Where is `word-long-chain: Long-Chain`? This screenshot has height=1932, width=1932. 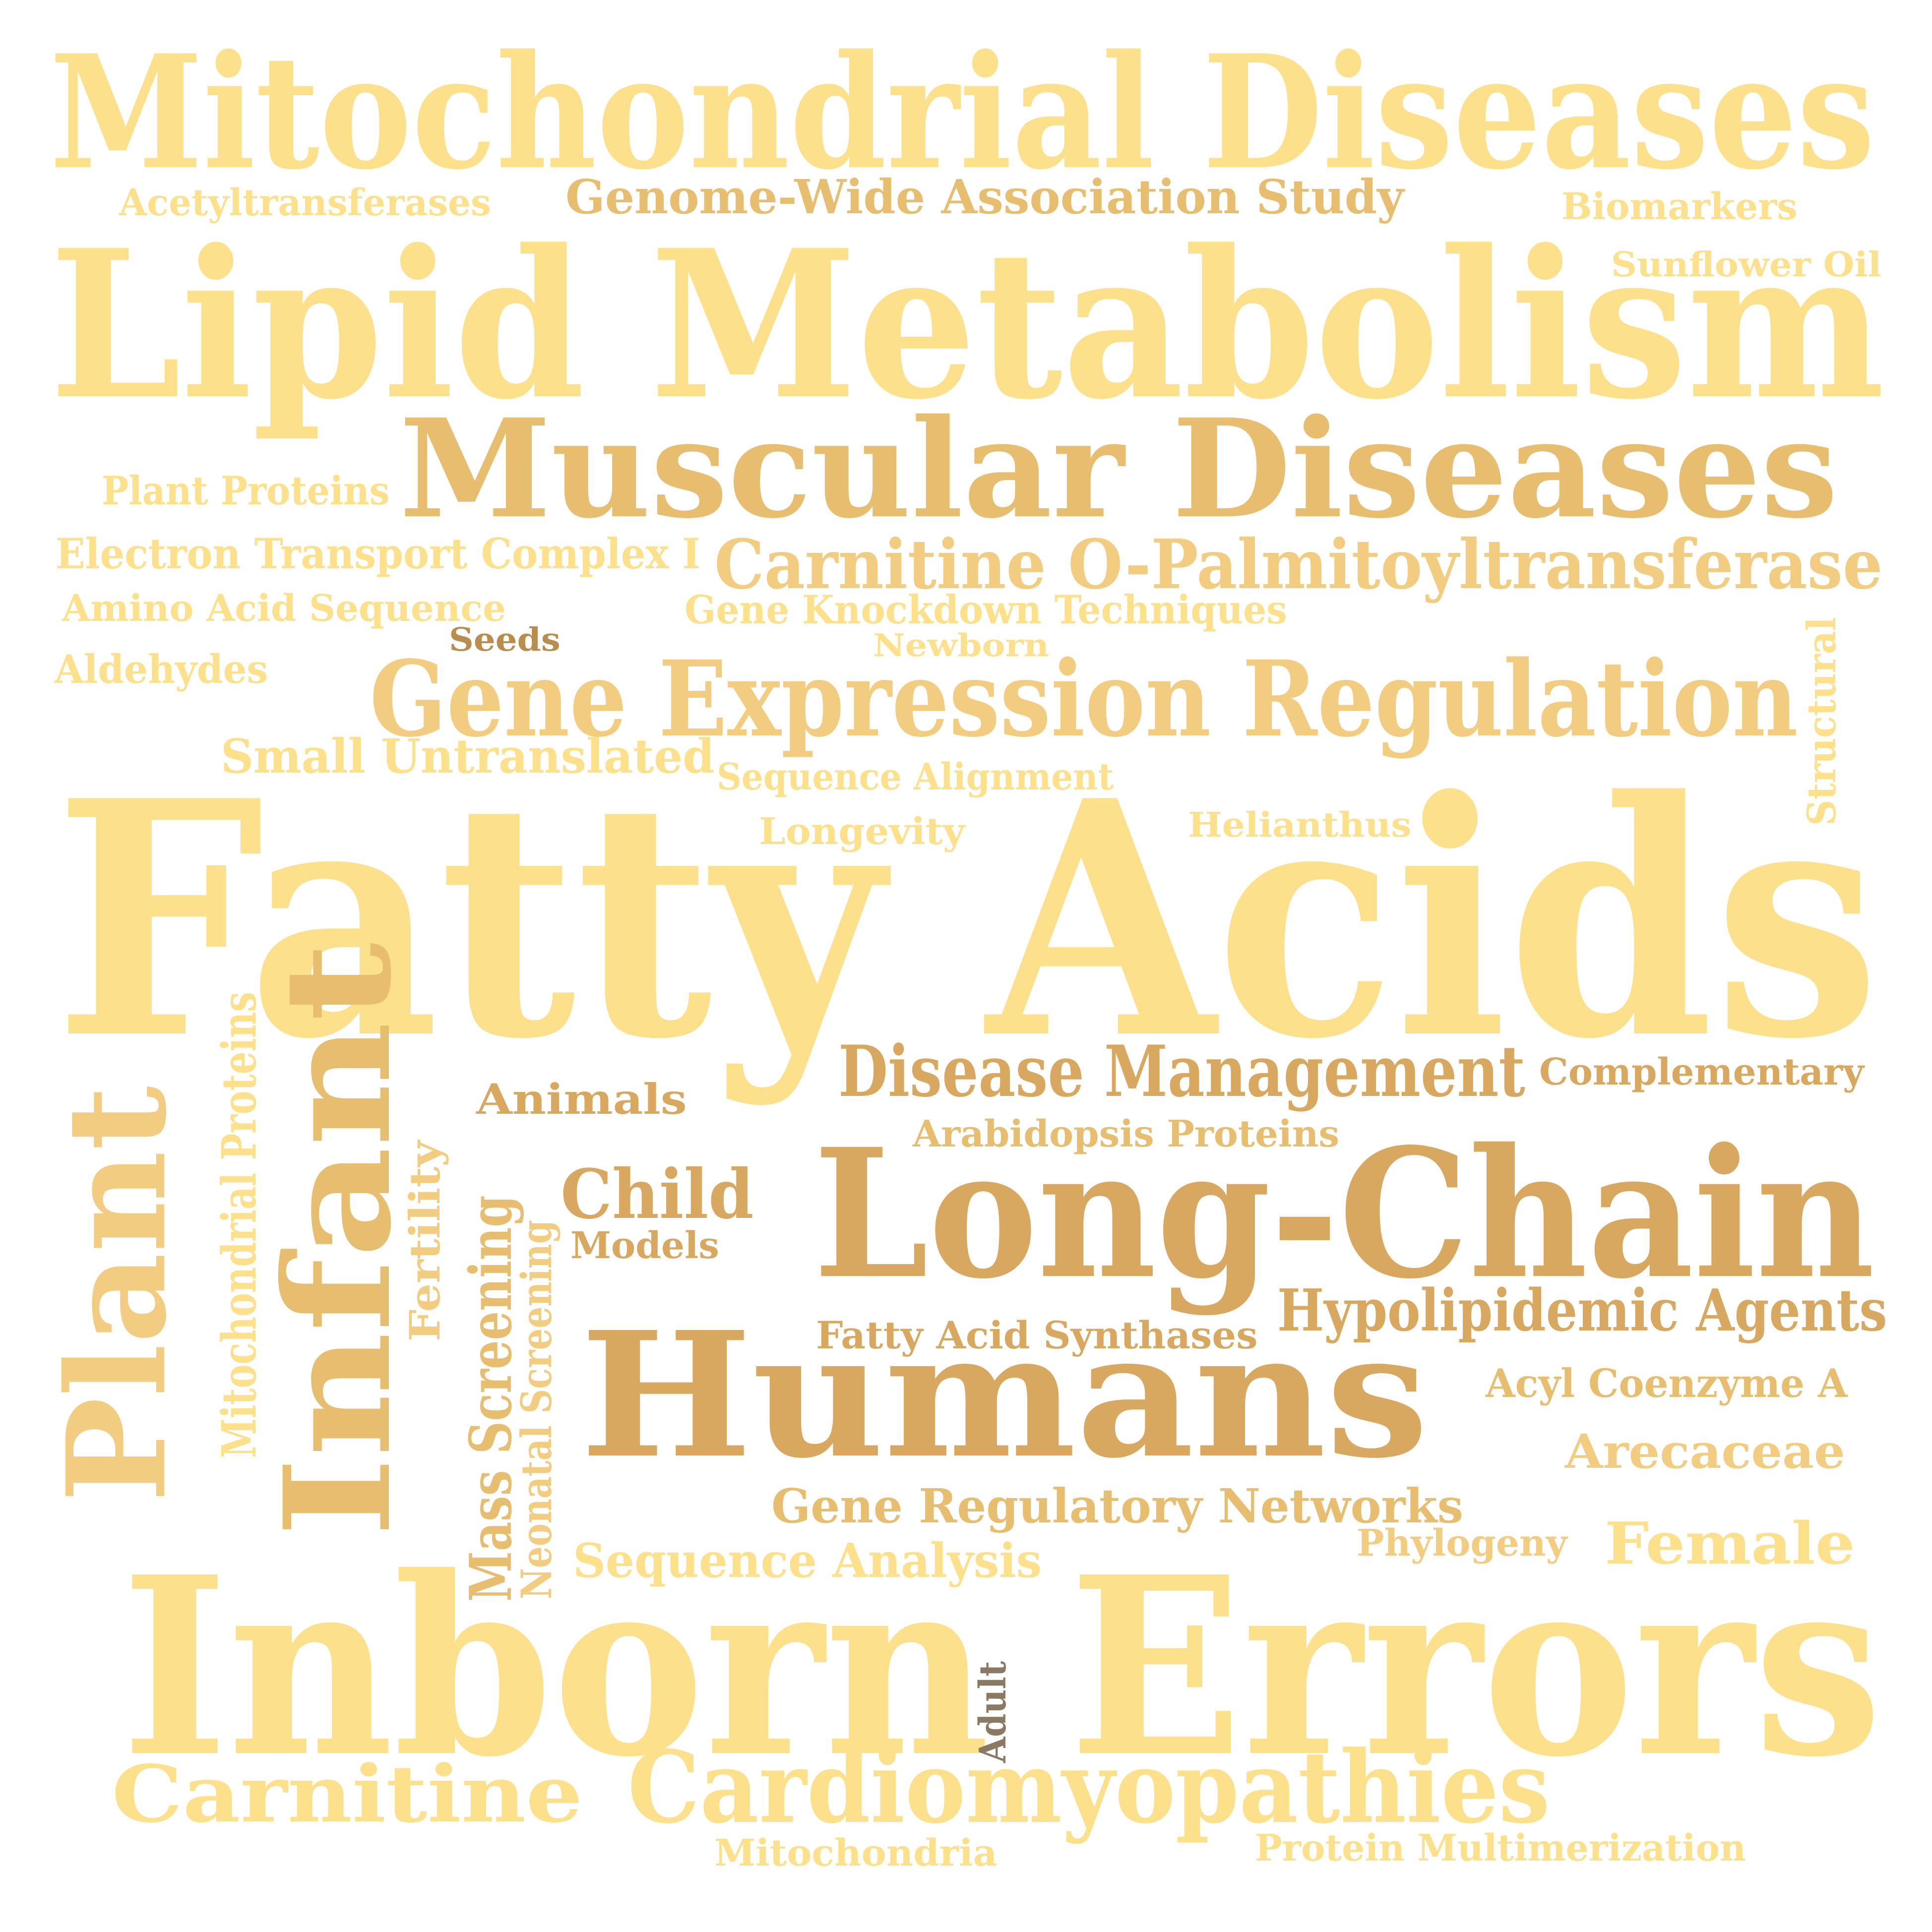 word-long-chain: Long-Chain is located at coordinates (1344, 1214).